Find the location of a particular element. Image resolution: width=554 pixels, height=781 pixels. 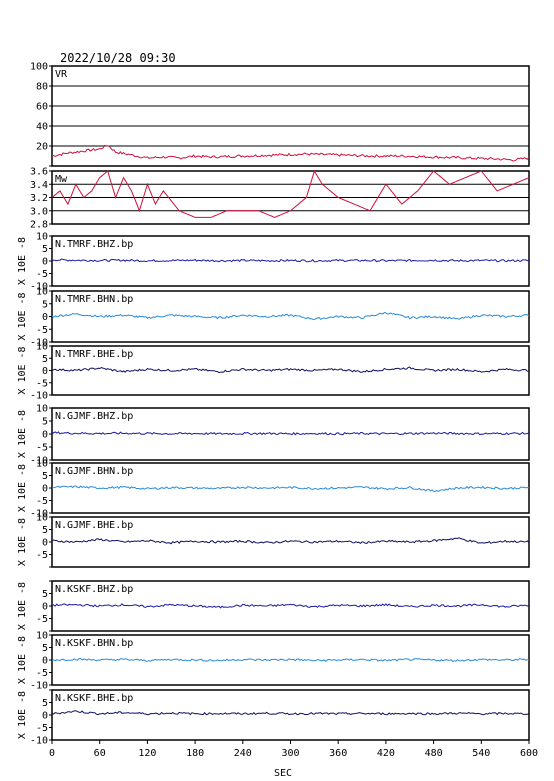

panel-5: -10 -5 0 5 10 X 10E -8 N.GJMF.BHZ.bp is located at coordinates (273, 435).